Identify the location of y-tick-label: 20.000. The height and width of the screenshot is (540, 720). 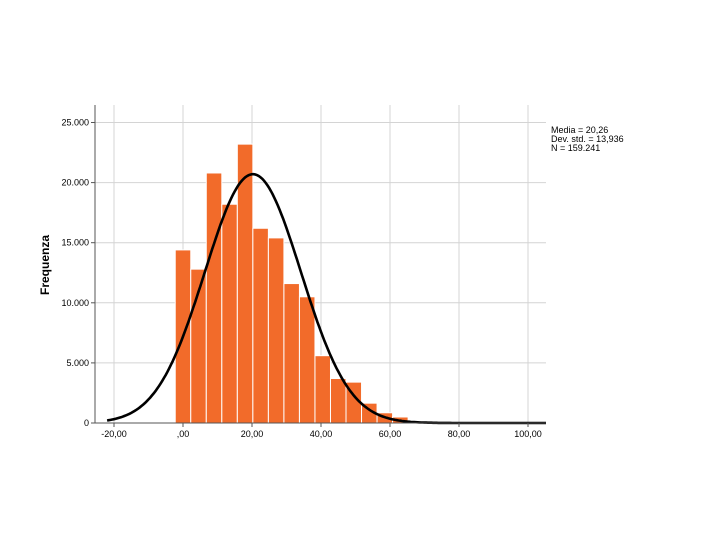
(75, 183).